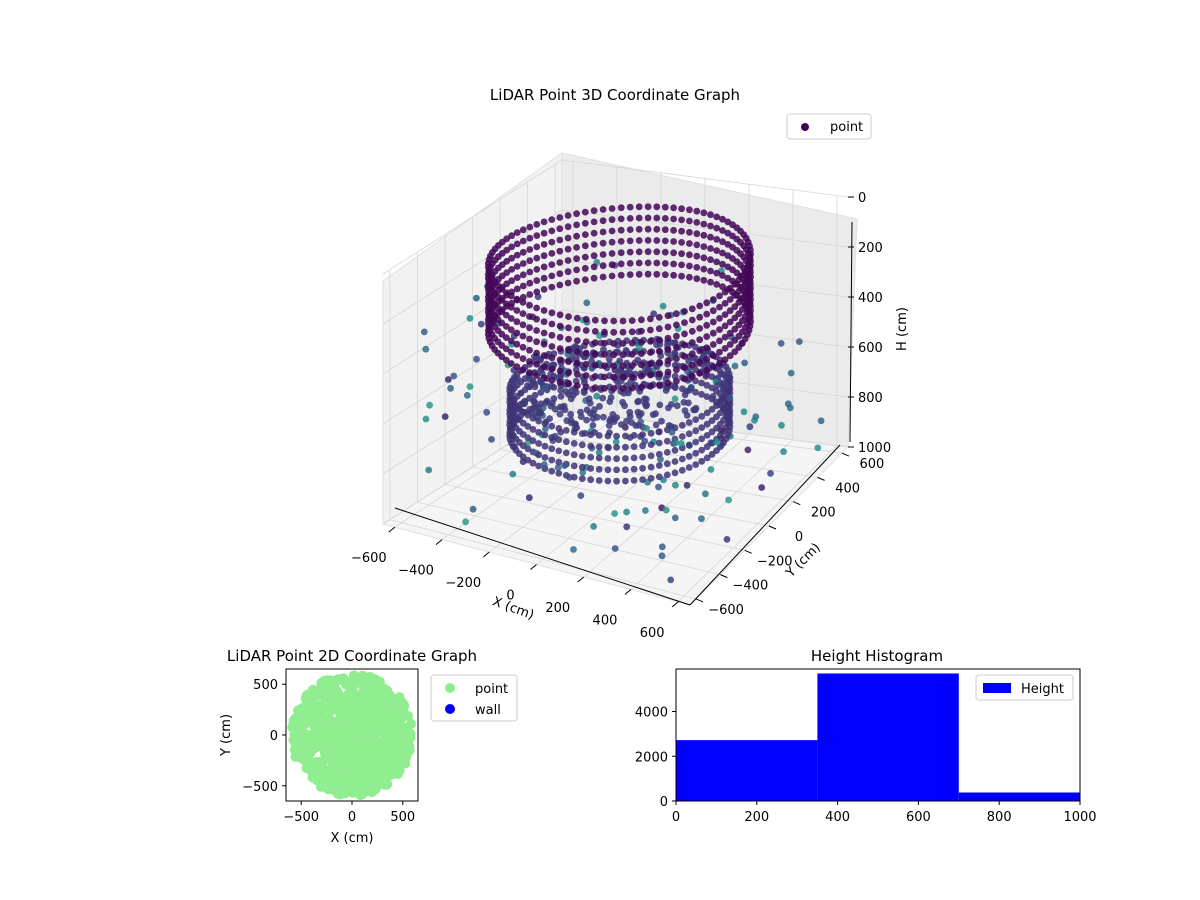  What do you see at coordinates (846, 127) in the screenshot?
I see `legend-3d-label: point` at bounding box center [846, 127].